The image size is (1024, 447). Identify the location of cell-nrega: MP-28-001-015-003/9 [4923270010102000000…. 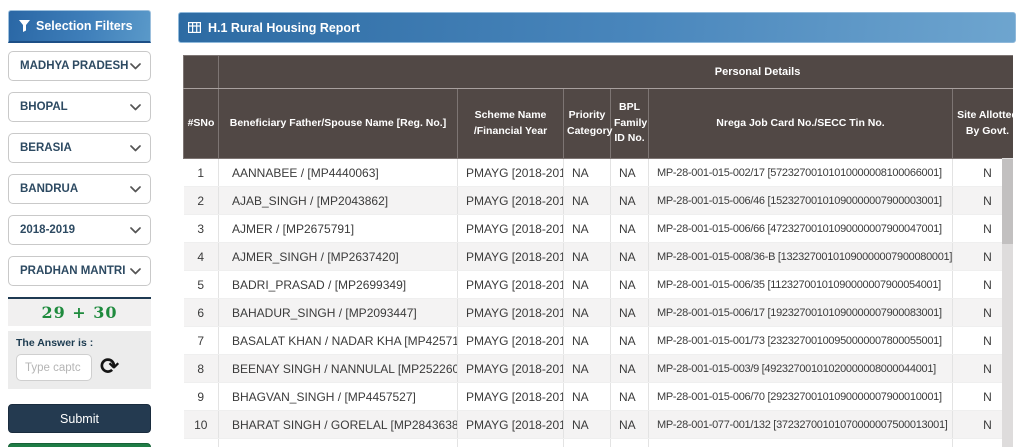
(800, 368).